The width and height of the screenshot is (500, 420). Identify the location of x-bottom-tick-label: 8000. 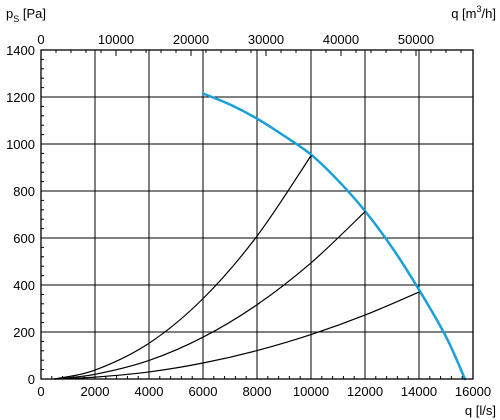
(257, 391).